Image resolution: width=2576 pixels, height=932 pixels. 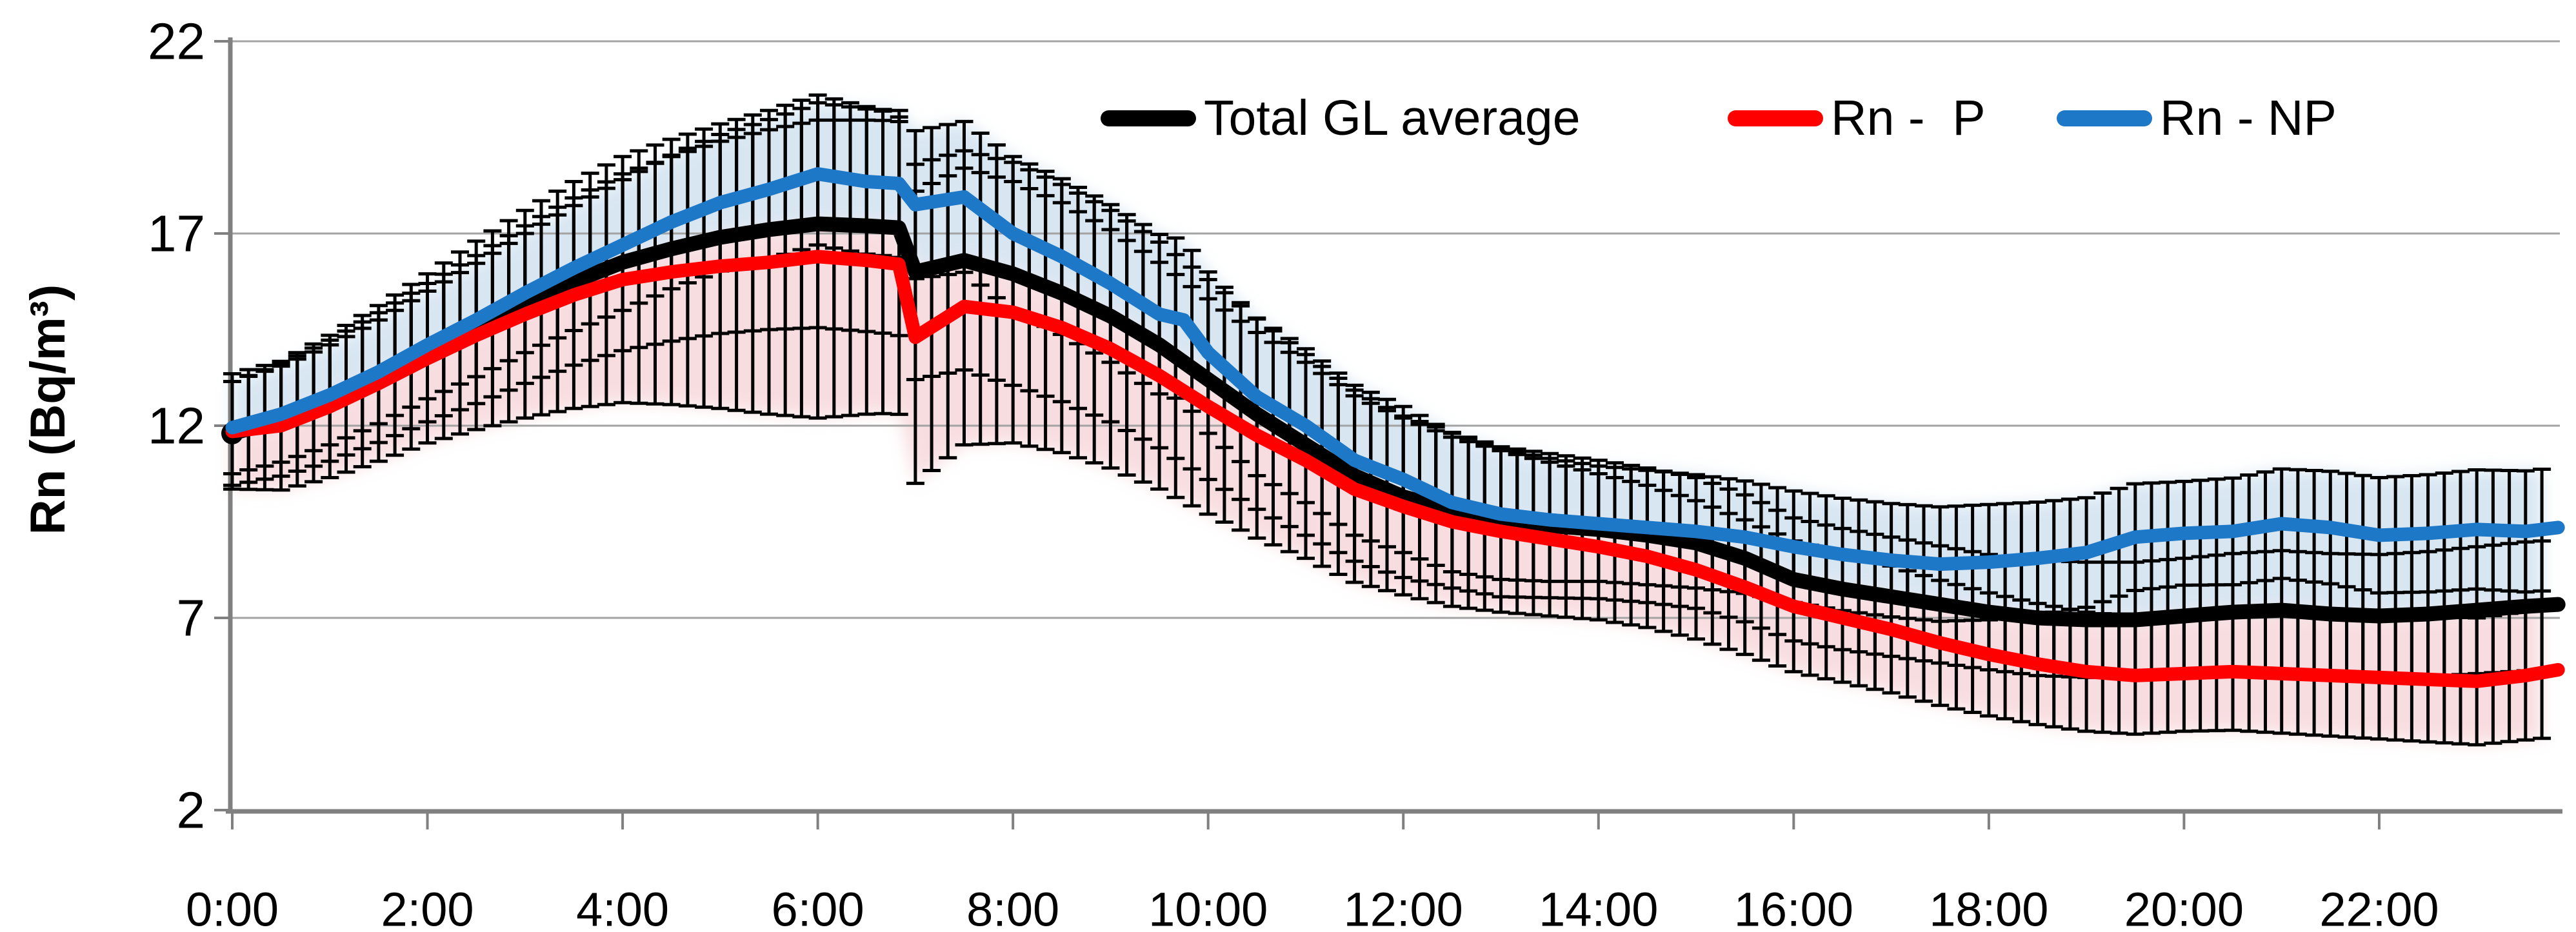 I want to click on y-tick-label: 7, so click(x=191, y=618).